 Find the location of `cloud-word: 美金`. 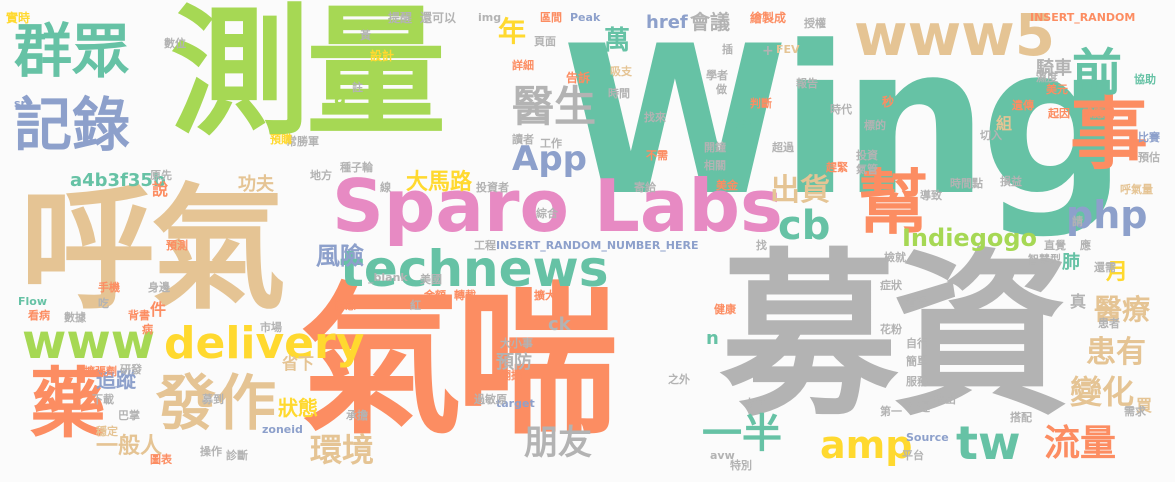

cloud-word: 美金 is located at coordinates (727, 185).